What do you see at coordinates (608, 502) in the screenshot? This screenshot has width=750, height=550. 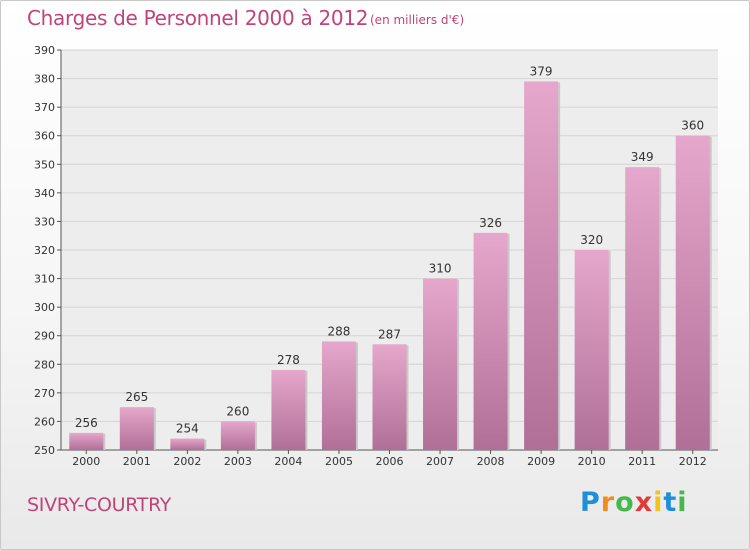 I see `logo-letter: r` at bounding box center [608, 502].